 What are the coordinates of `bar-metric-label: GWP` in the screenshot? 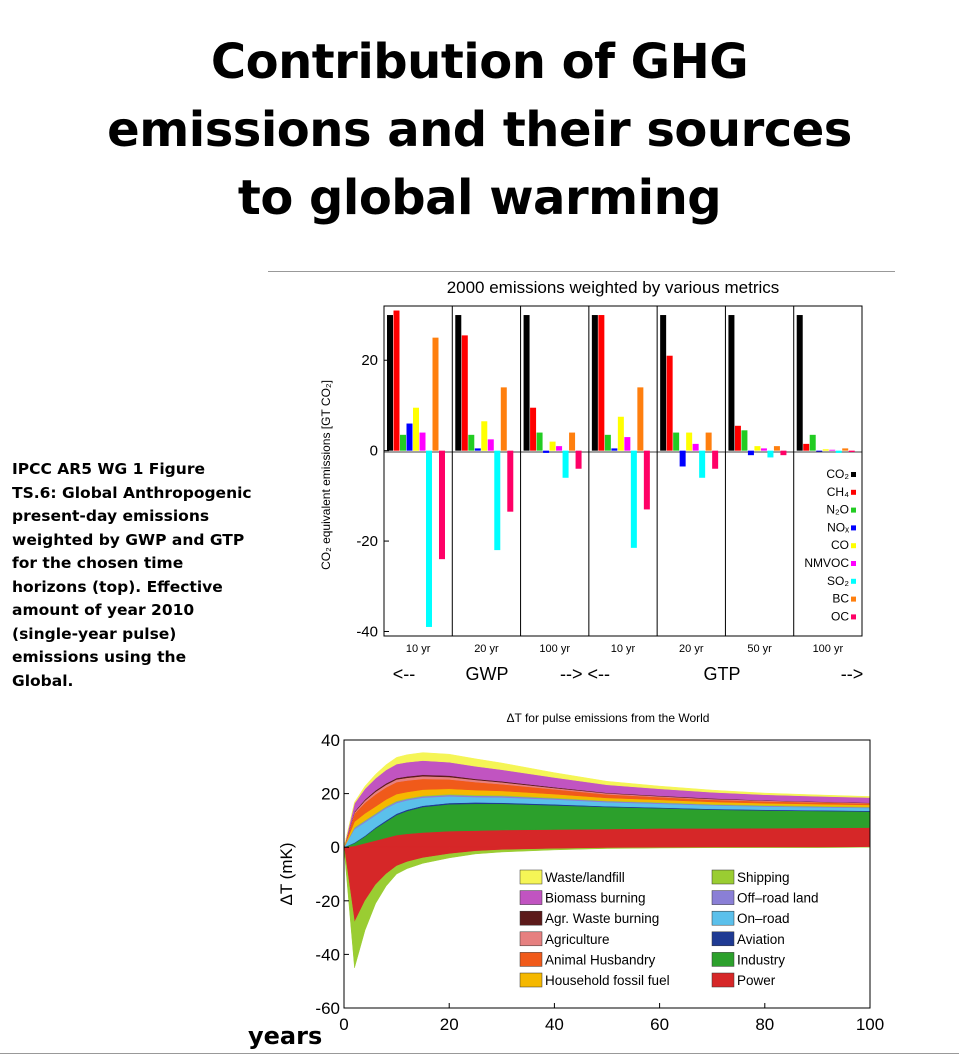 It's located at (487, 674).